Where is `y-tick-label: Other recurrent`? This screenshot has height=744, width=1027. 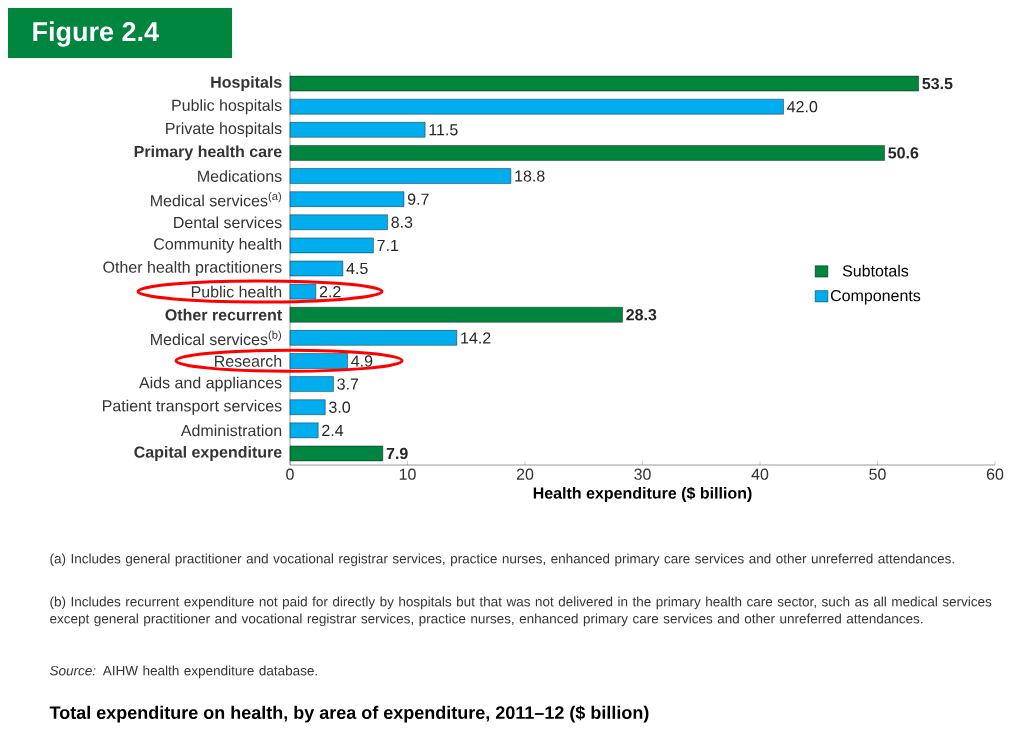
y-tick-label: Other recurrent is located at coordinates (223, 314).